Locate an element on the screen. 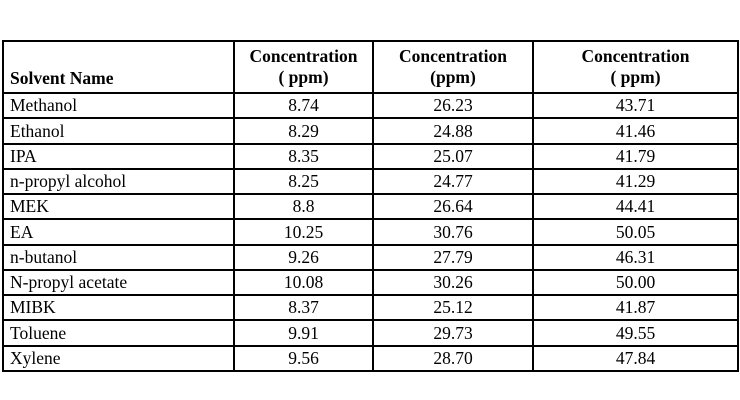  solvent-name-cell: n-butanol is located at coordinates (118, 257).